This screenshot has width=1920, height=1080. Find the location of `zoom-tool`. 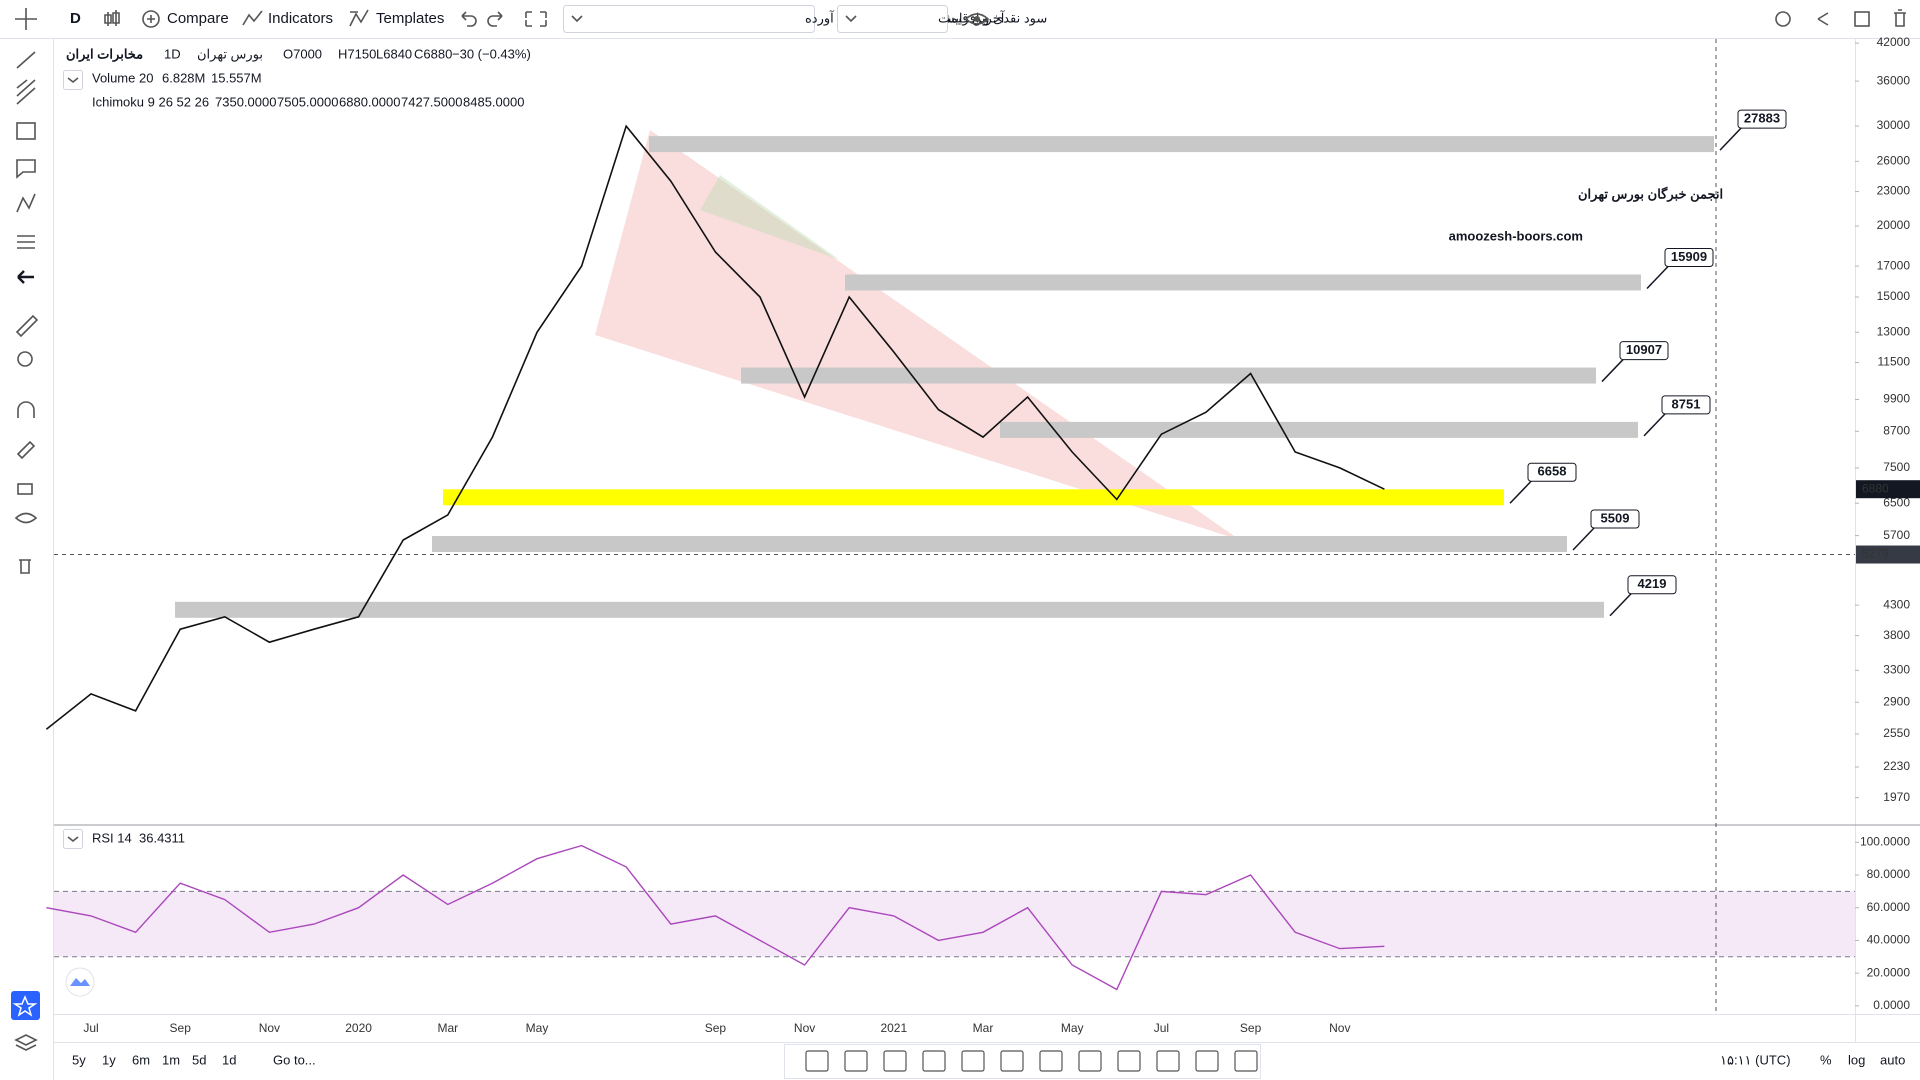

zoom-tool is located at coordinates (25, 359).